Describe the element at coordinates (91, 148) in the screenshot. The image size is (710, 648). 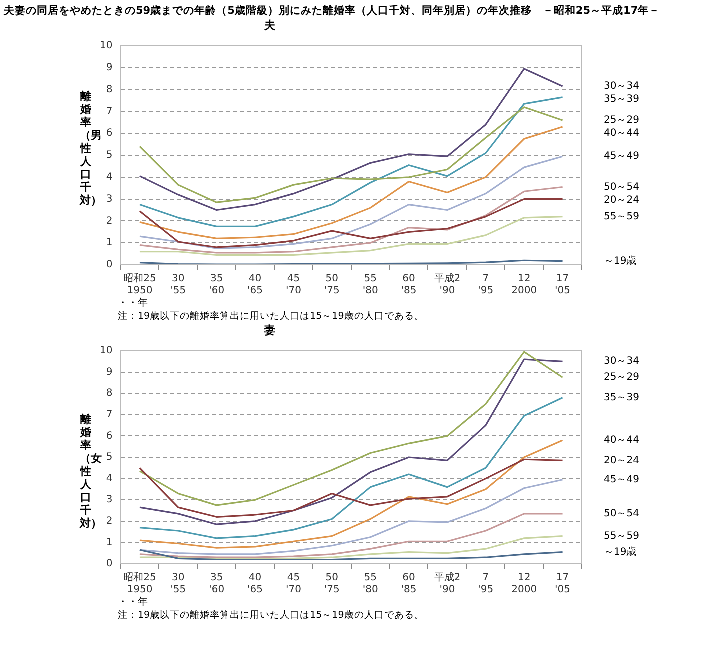
I see `text: 離婚率（男性人口千対）` at that location.